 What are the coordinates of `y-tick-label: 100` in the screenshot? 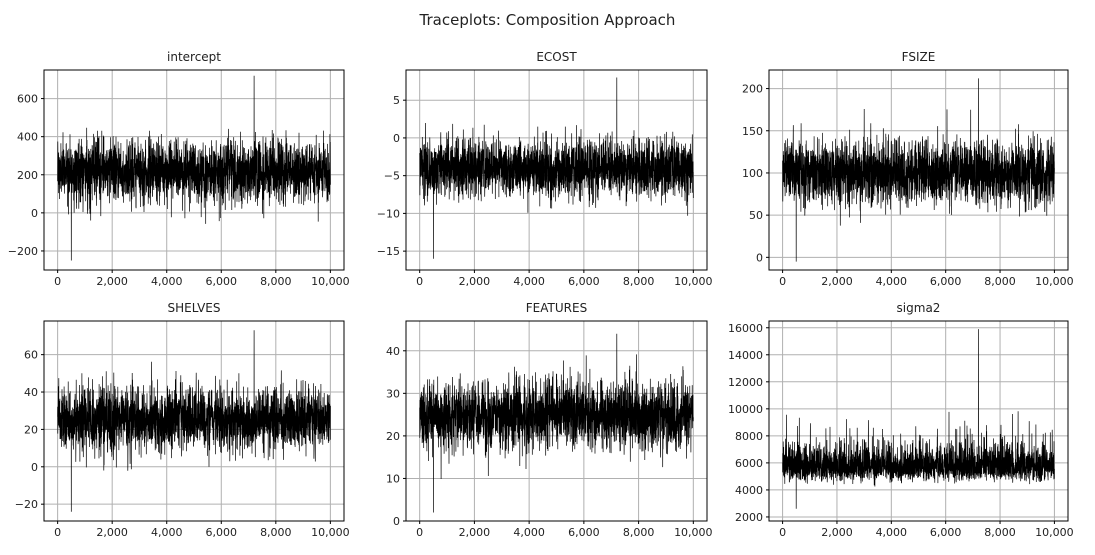 It's located at (752, 173).